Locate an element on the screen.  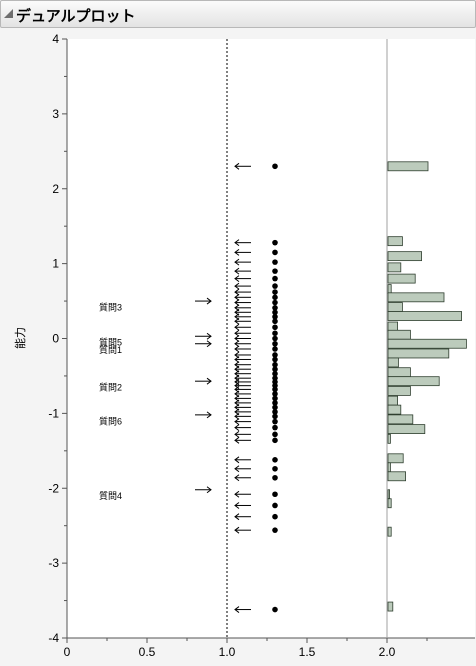
item-label: 質問1 is located at coordinates (110, 349).